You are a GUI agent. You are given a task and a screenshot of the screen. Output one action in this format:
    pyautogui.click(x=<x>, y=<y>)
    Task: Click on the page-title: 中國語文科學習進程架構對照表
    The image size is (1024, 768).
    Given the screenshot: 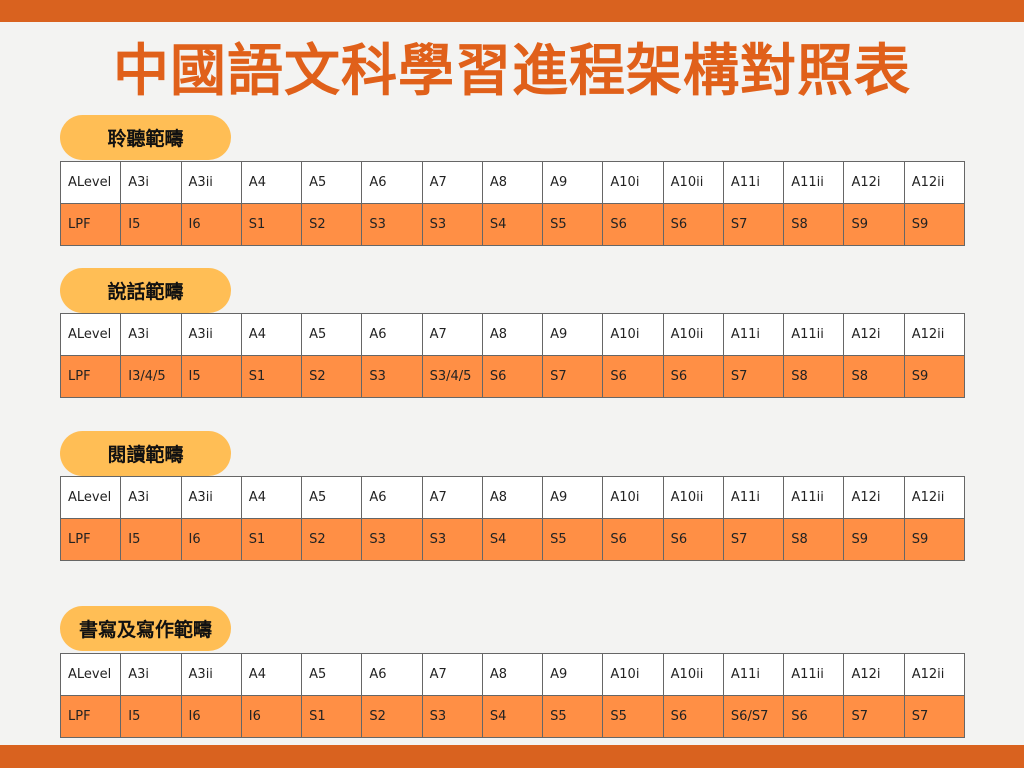 What is the action you would take?
    pyautogui.click(x=512, y=71)
    